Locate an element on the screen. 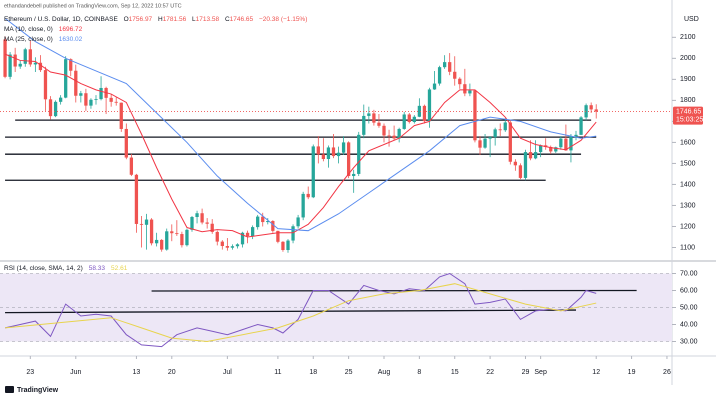 This screenshot has height=402, width=716. legend-value: 1630.02 is located at coordinates (71, 39).